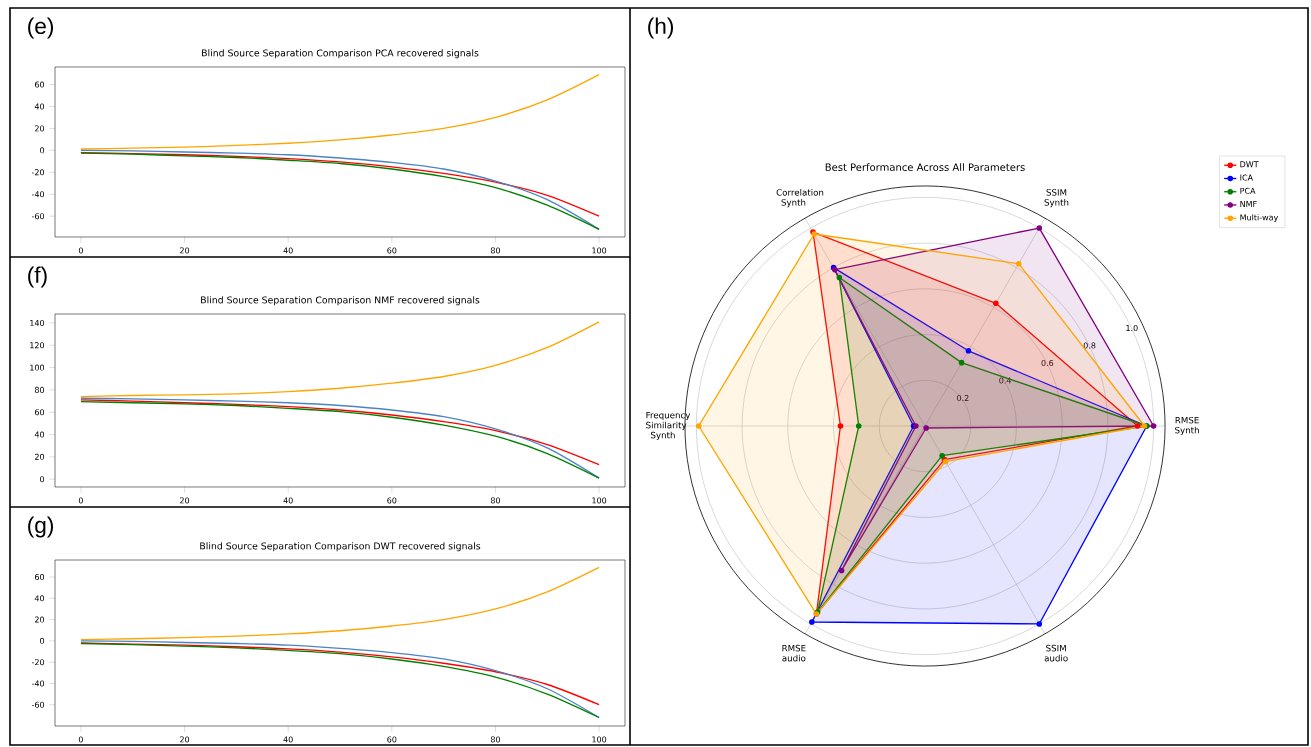  What do you see at coordinates (1248, 190) in the screenshot?
I see `legend-label: PCA` at bounding box center [1248, 190].